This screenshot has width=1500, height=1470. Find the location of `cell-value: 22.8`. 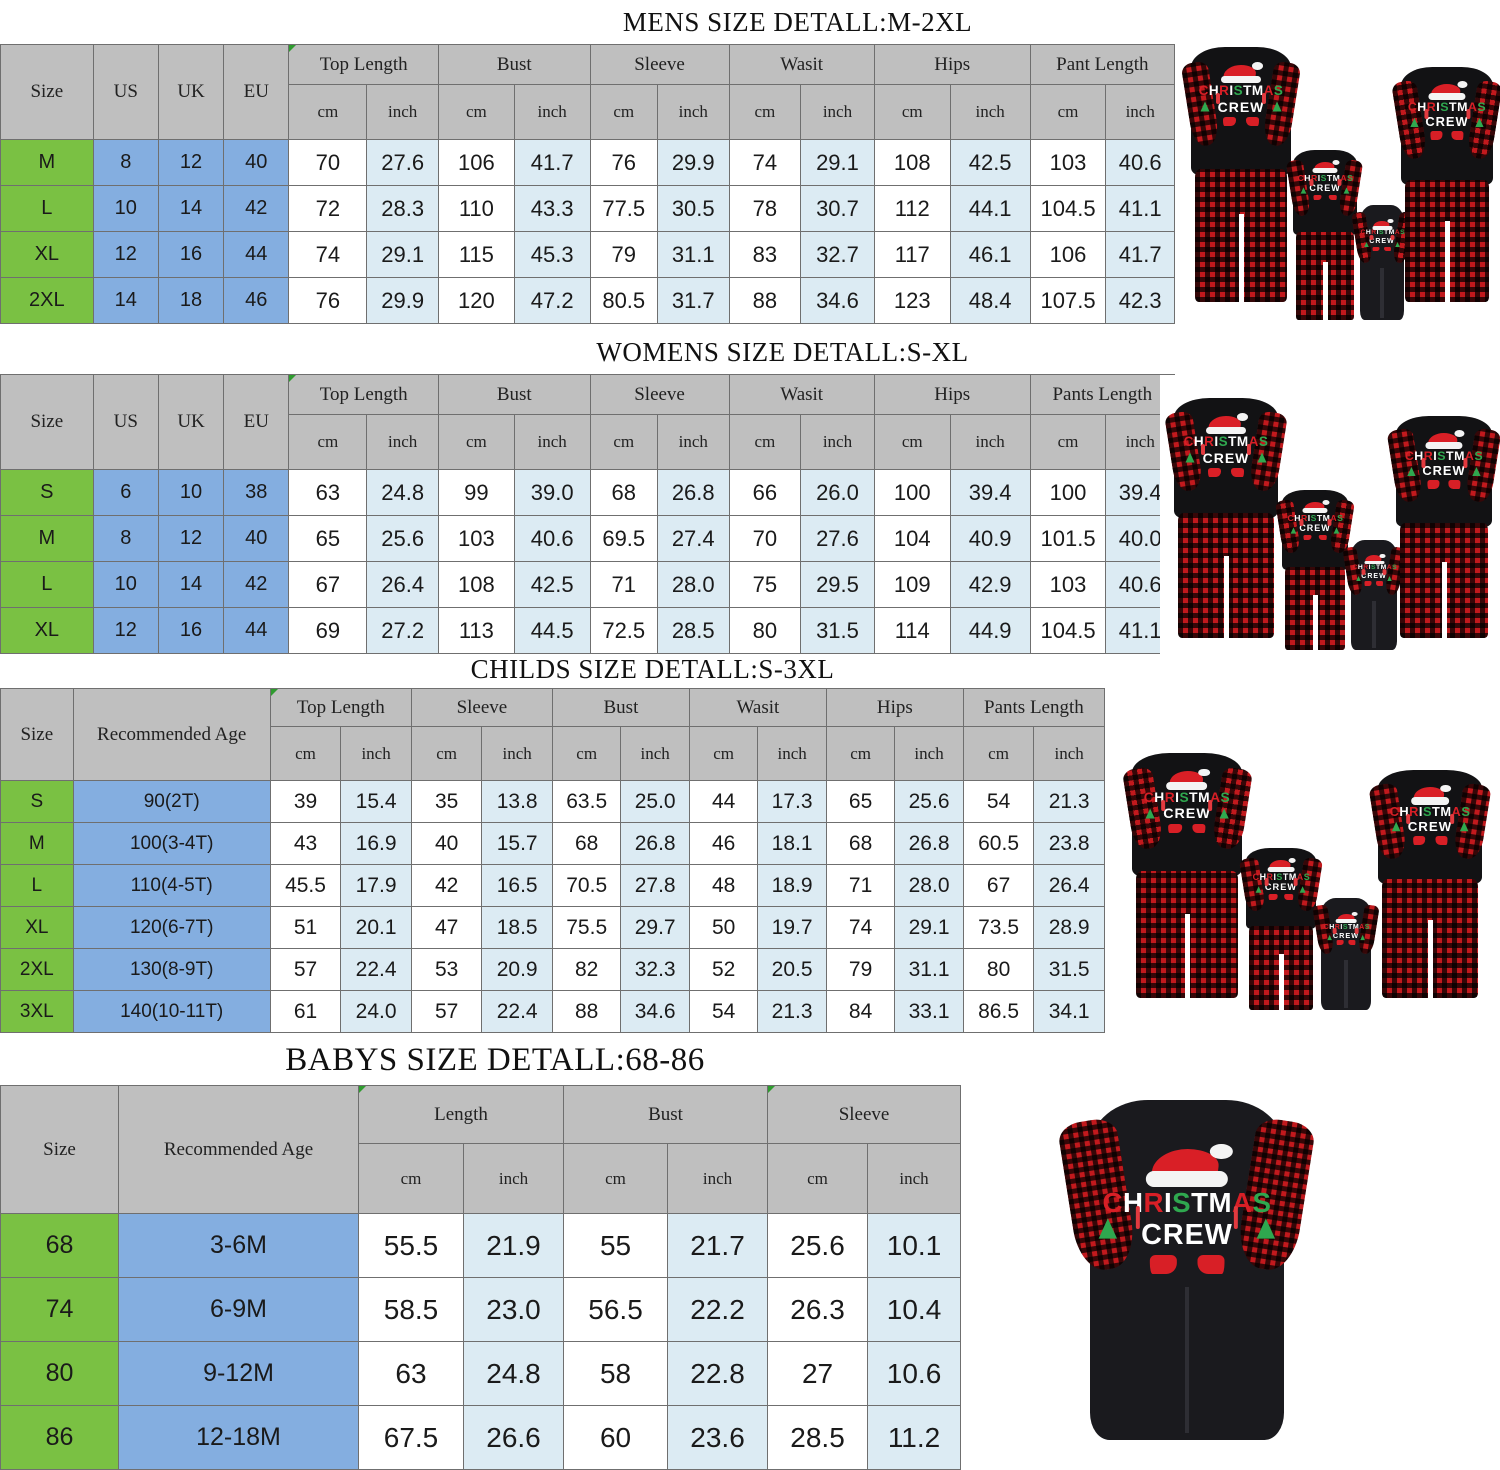

cell-value: 22.8 is located at coordinates (718, 1373).